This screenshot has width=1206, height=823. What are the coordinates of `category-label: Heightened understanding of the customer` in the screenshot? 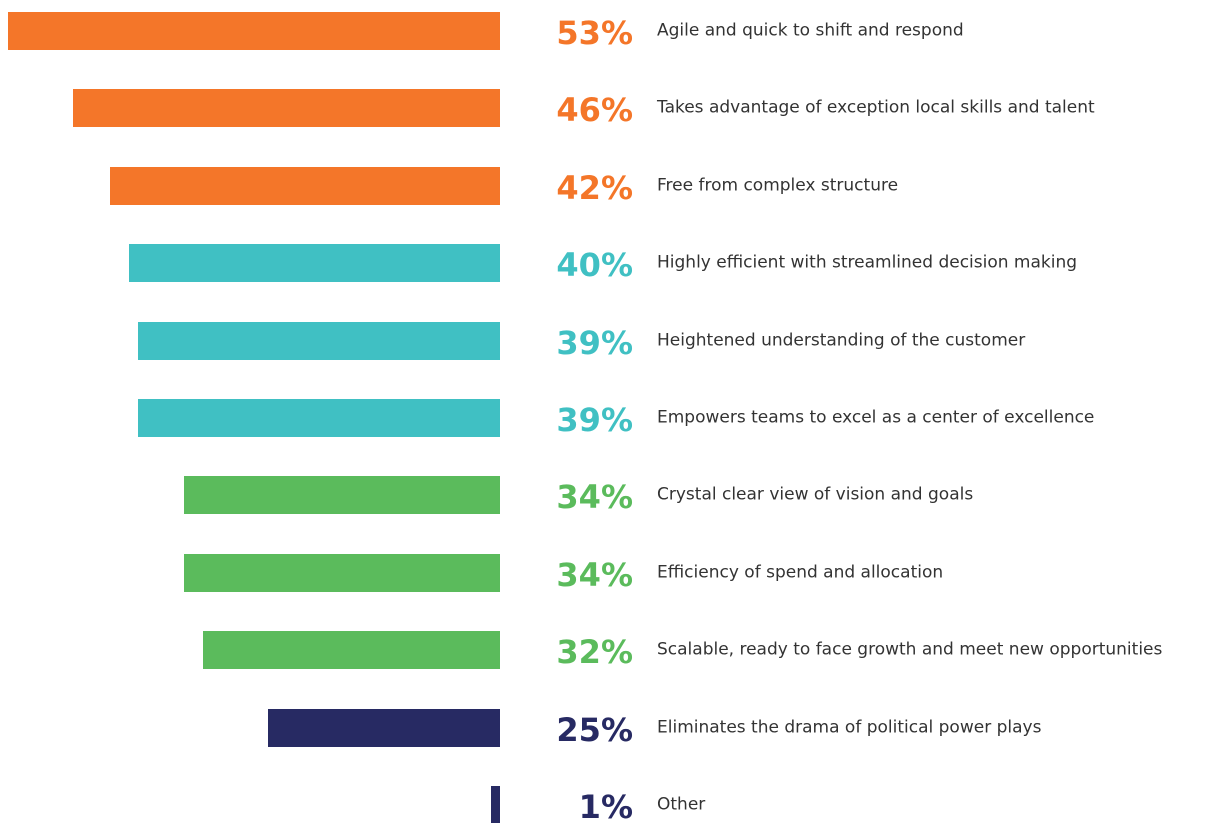 It's located at (841, 340).